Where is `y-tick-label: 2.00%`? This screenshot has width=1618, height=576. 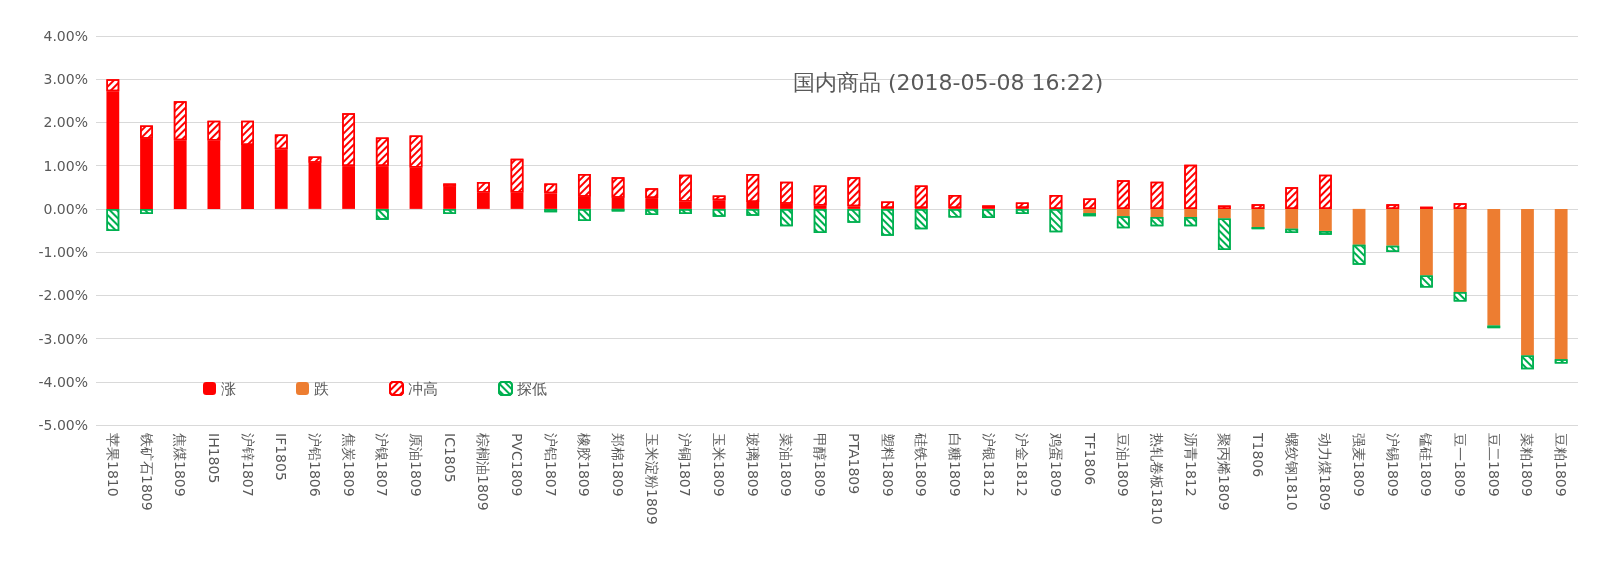 y-tick-label: 2.00% is located at coordinates (65, 122).